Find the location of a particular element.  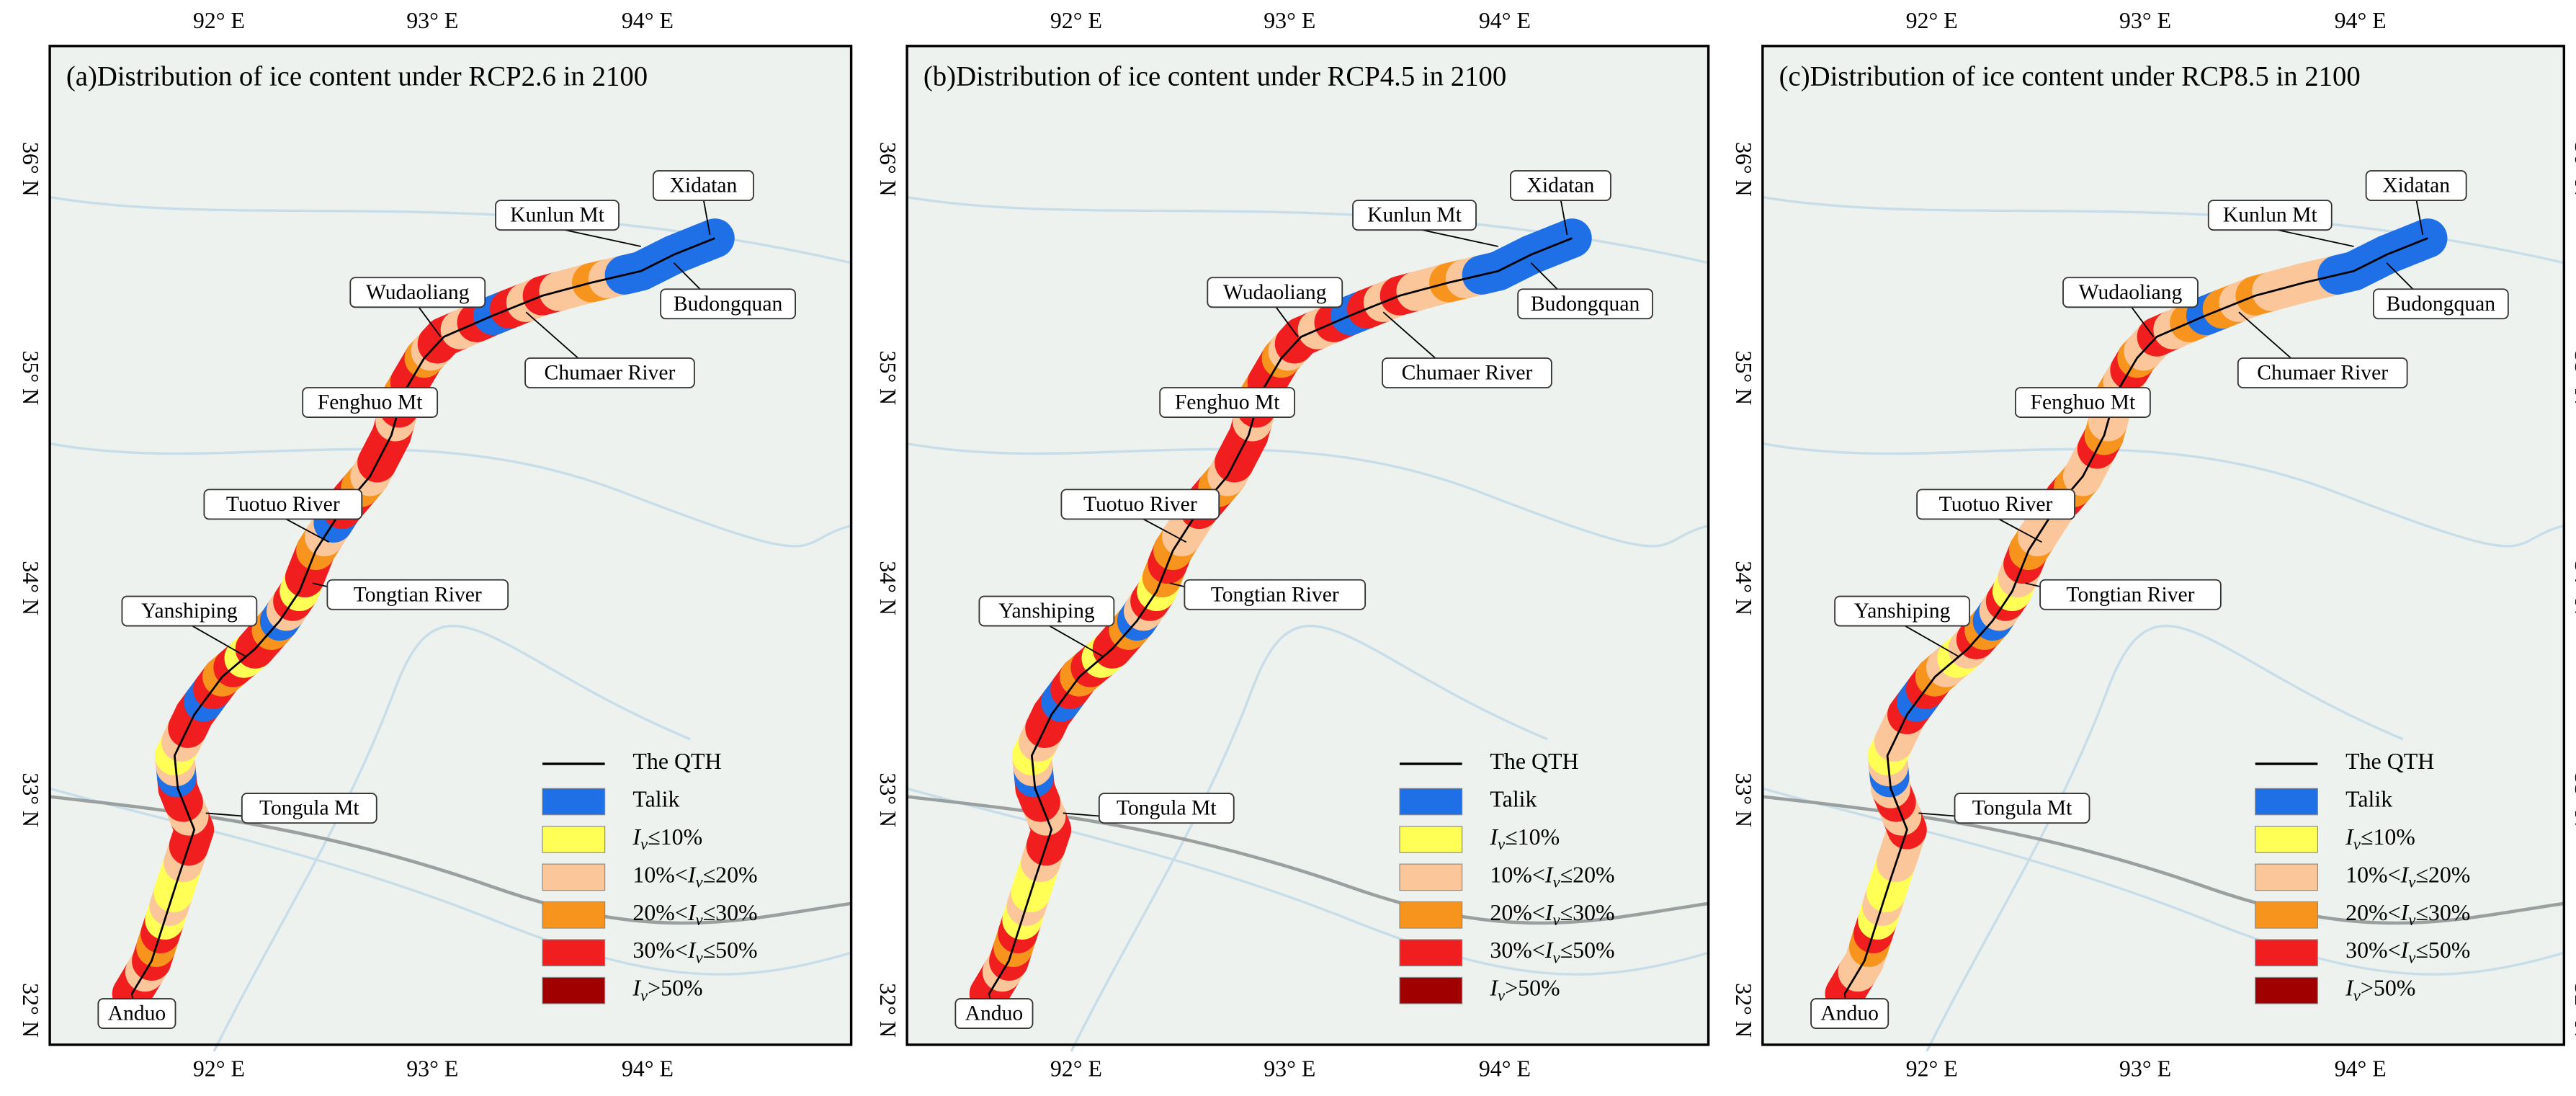

place-label: Tongula Mt is located at coordinates (309, 808).